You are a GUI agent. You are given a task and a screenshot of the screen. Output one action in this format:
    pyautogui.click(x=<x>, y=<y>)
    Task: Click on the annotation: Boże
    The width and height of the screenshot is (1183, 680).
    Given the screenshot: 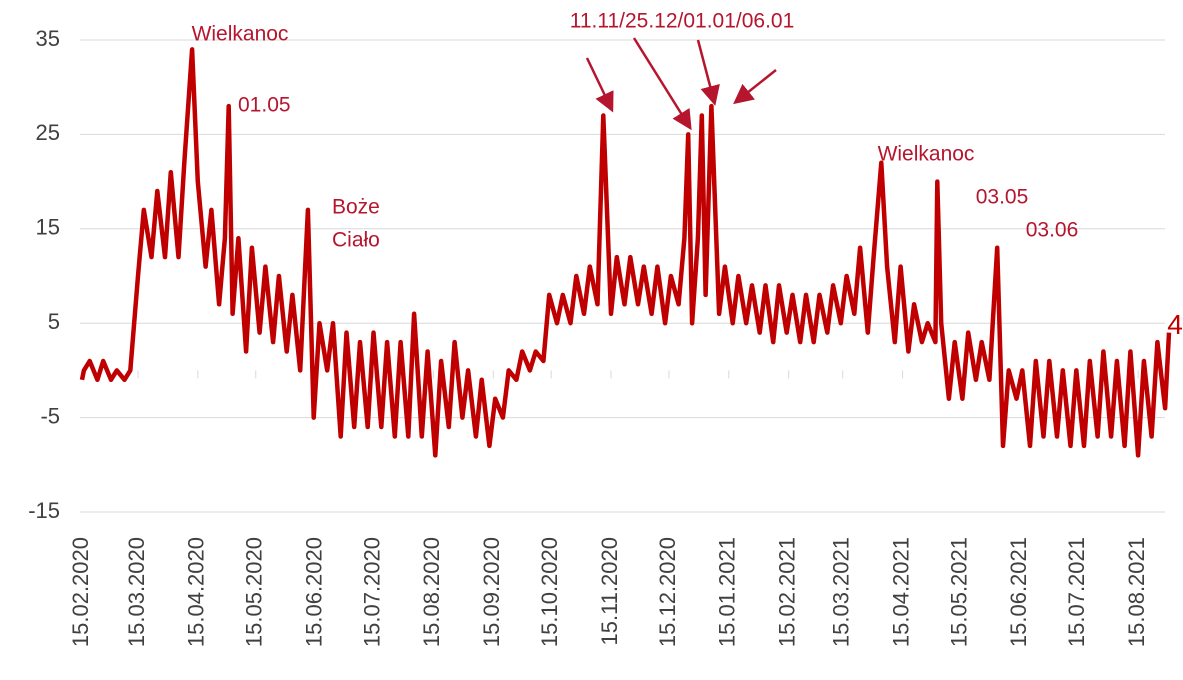 What is the action you would take?
    pyautogui.click(x=356, y=207)
    